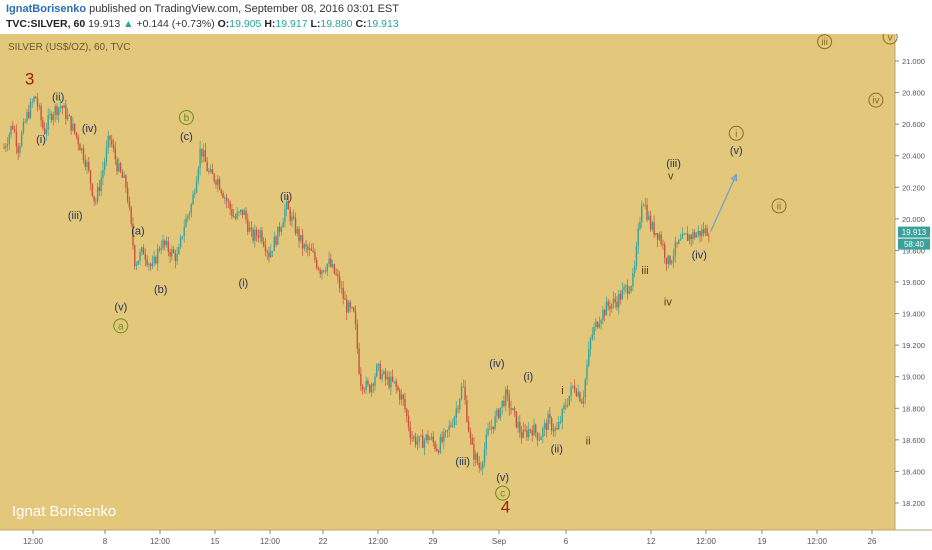  I want to click on author-link: IgnatBorisenko, so click(46, 9).